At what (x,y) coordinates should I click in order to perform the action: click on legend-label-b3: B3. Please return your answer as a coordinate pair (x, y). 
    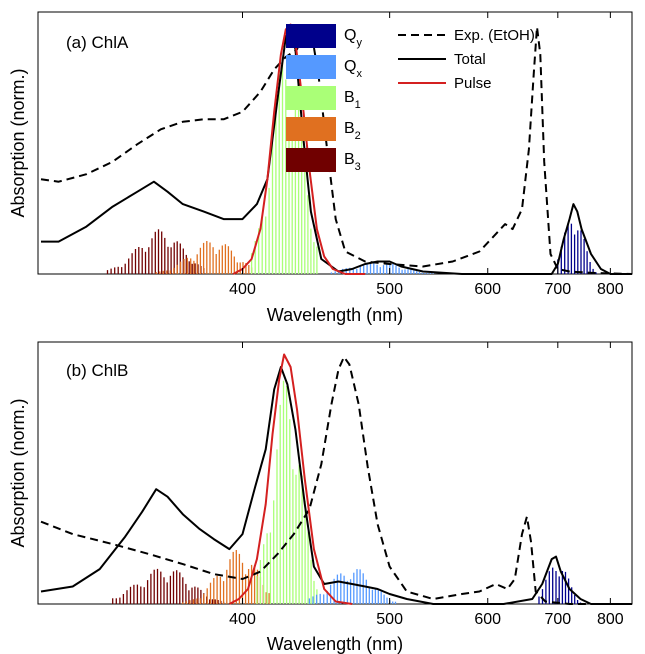
    Looking at the image, I should click on (352, 162).